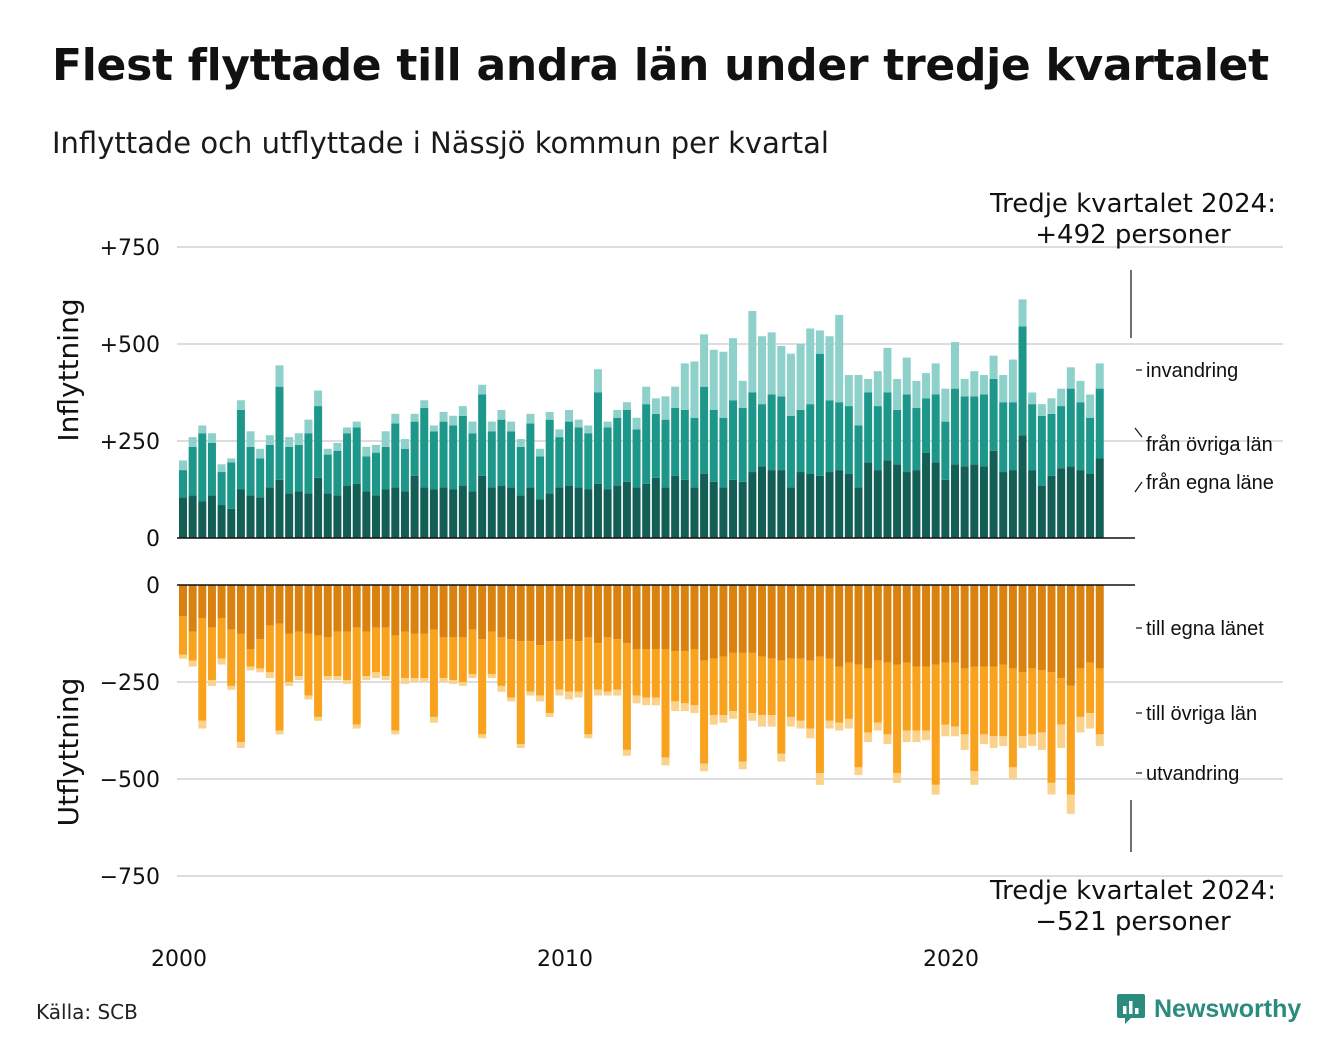 The width and height of the screenshot is (1340, 1060). Describe the element at coordinates (1192, 774) in the screenshot. I see `label-utvandring: utvandring` at that location.